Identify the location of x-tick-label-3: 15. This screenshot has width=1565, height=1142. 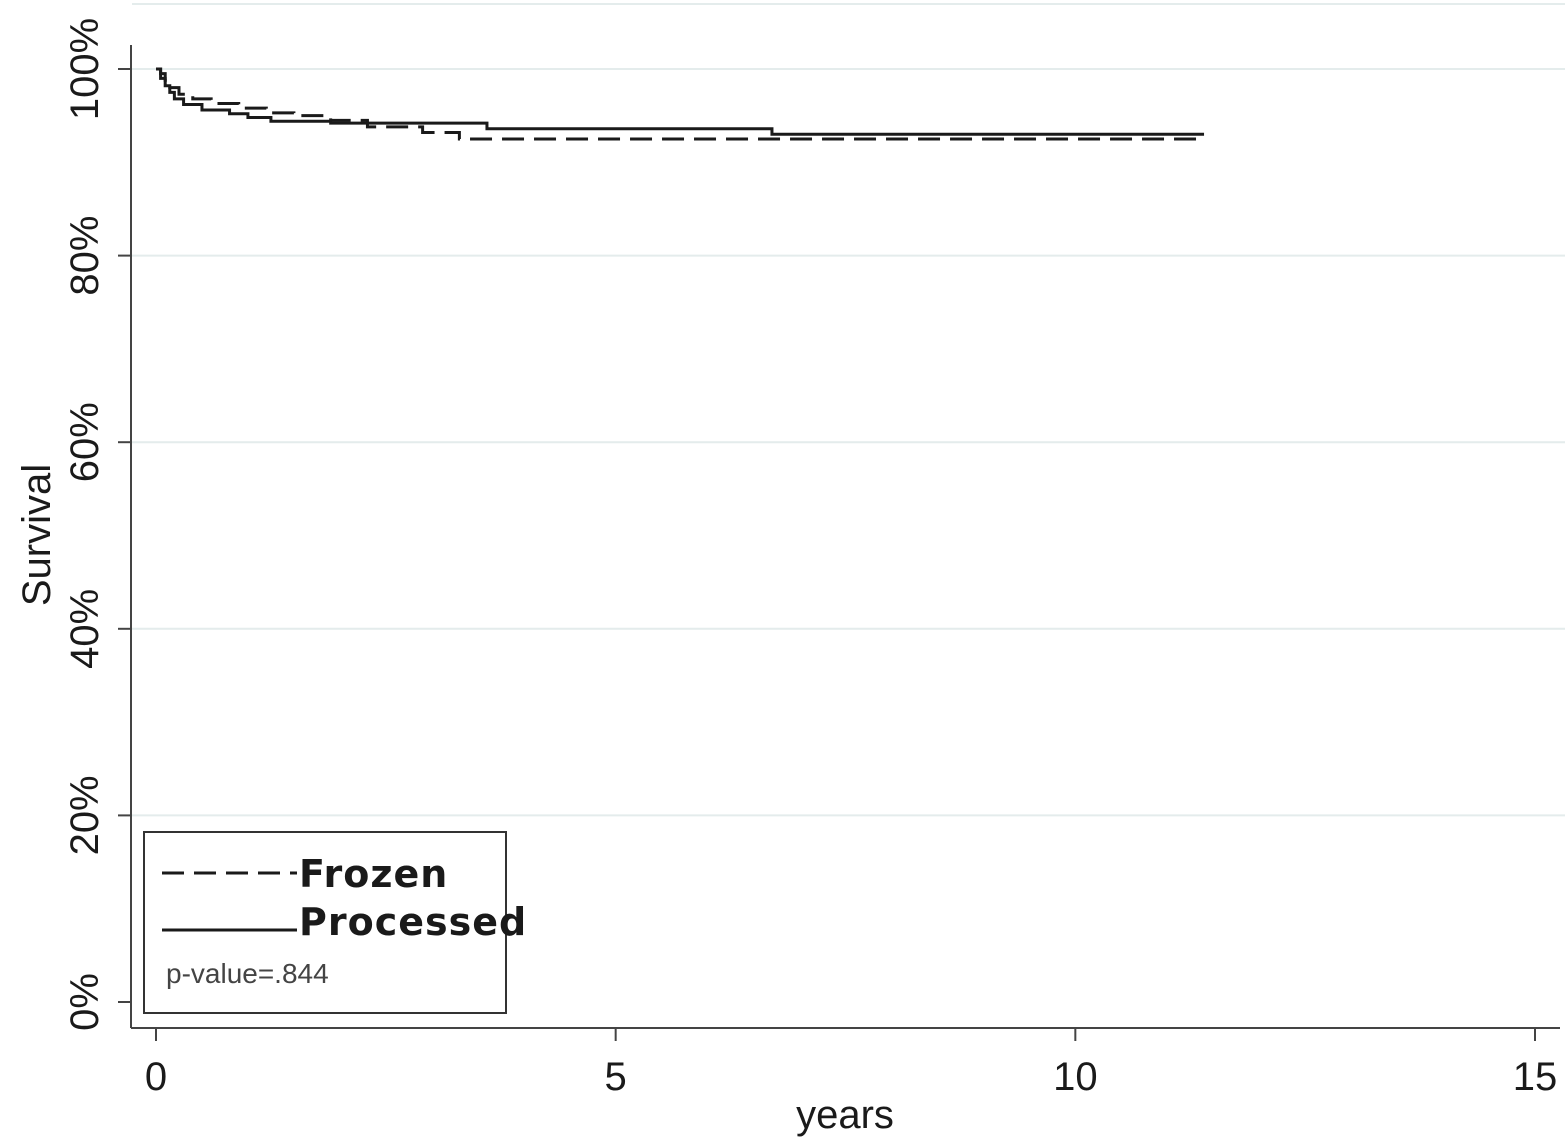
(1535, 1077).